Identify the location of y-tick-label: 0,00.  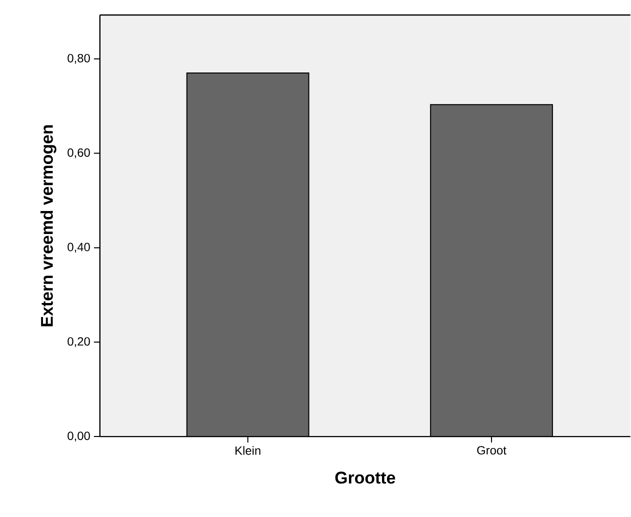
(79, 436).